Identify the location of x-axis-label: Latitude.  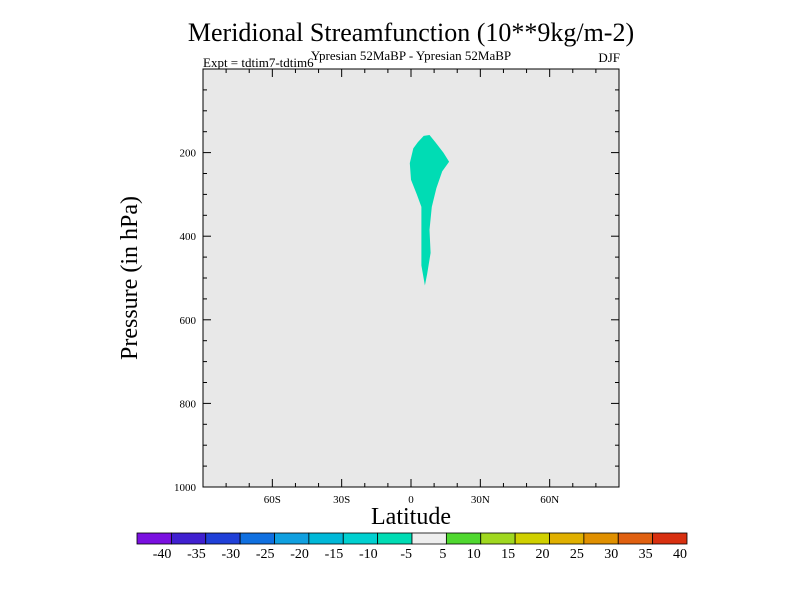
(411, 517).